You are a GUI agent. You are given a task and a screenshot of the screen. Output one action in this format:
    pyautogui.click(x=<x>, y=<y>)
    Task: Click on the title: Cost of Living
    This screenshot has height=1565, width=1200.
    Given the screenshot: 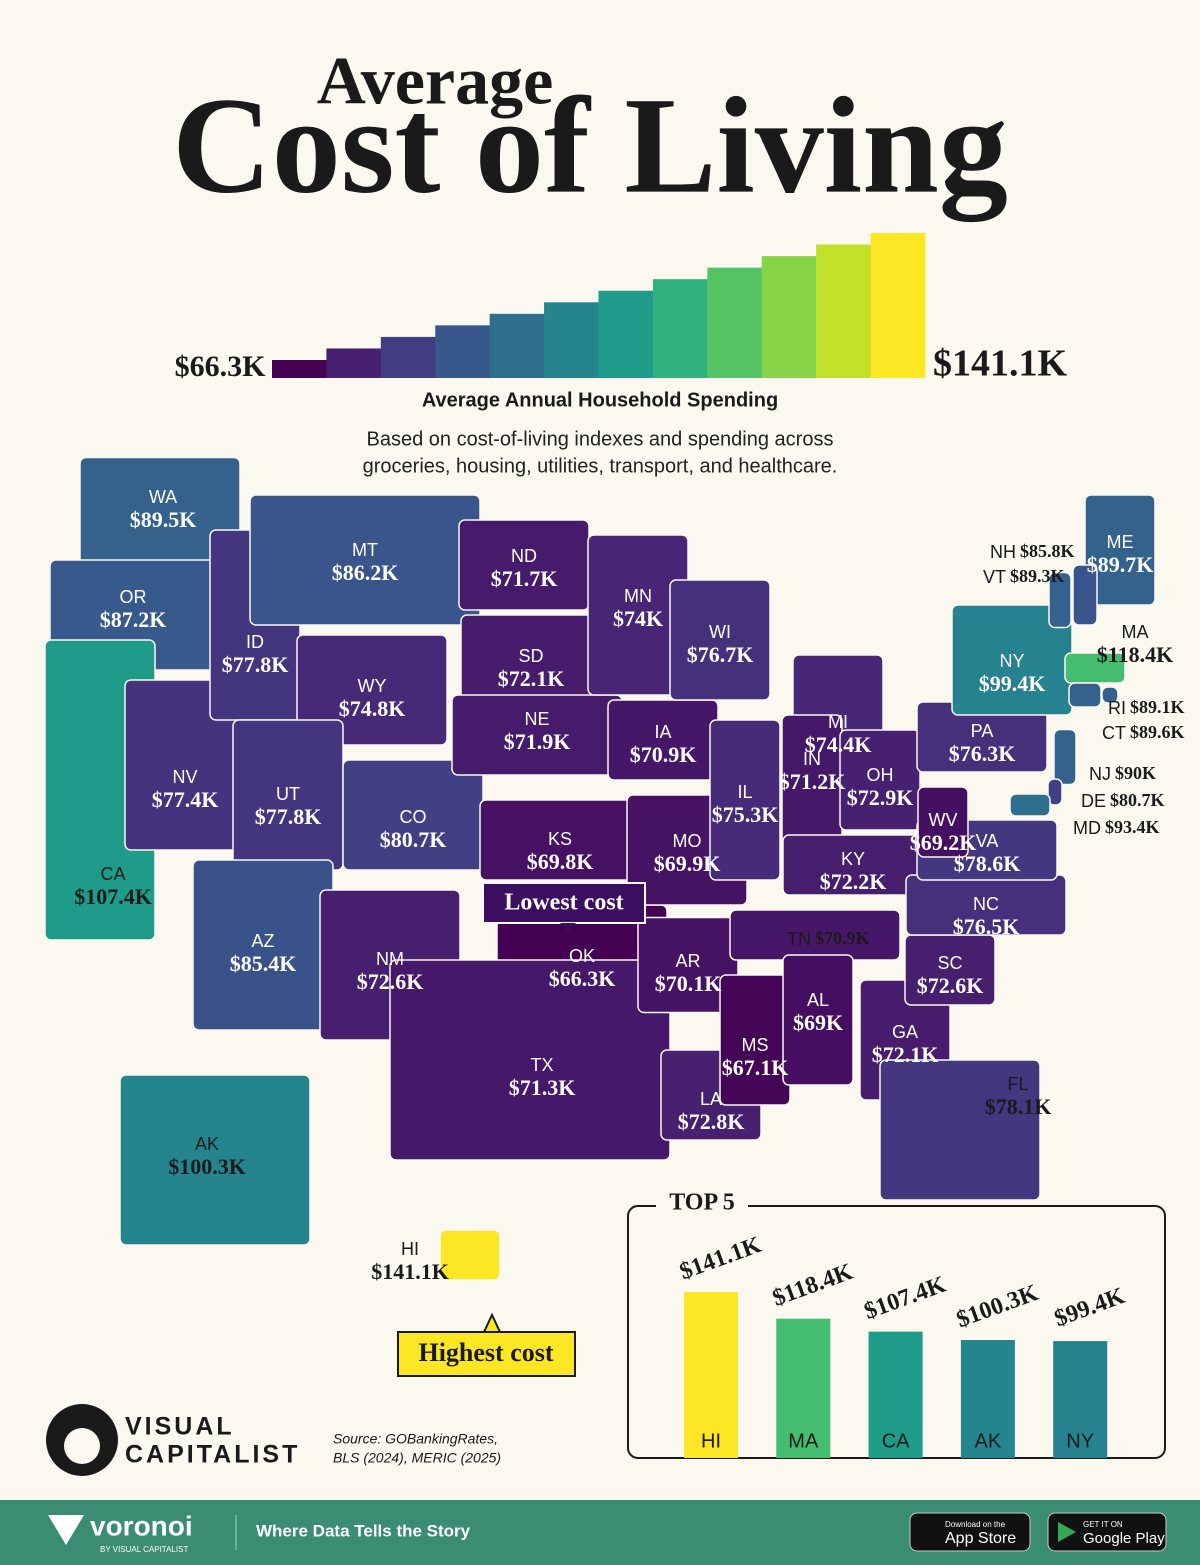 What is the action you would take?
    pyautogui.click(x=590, y=145)
    